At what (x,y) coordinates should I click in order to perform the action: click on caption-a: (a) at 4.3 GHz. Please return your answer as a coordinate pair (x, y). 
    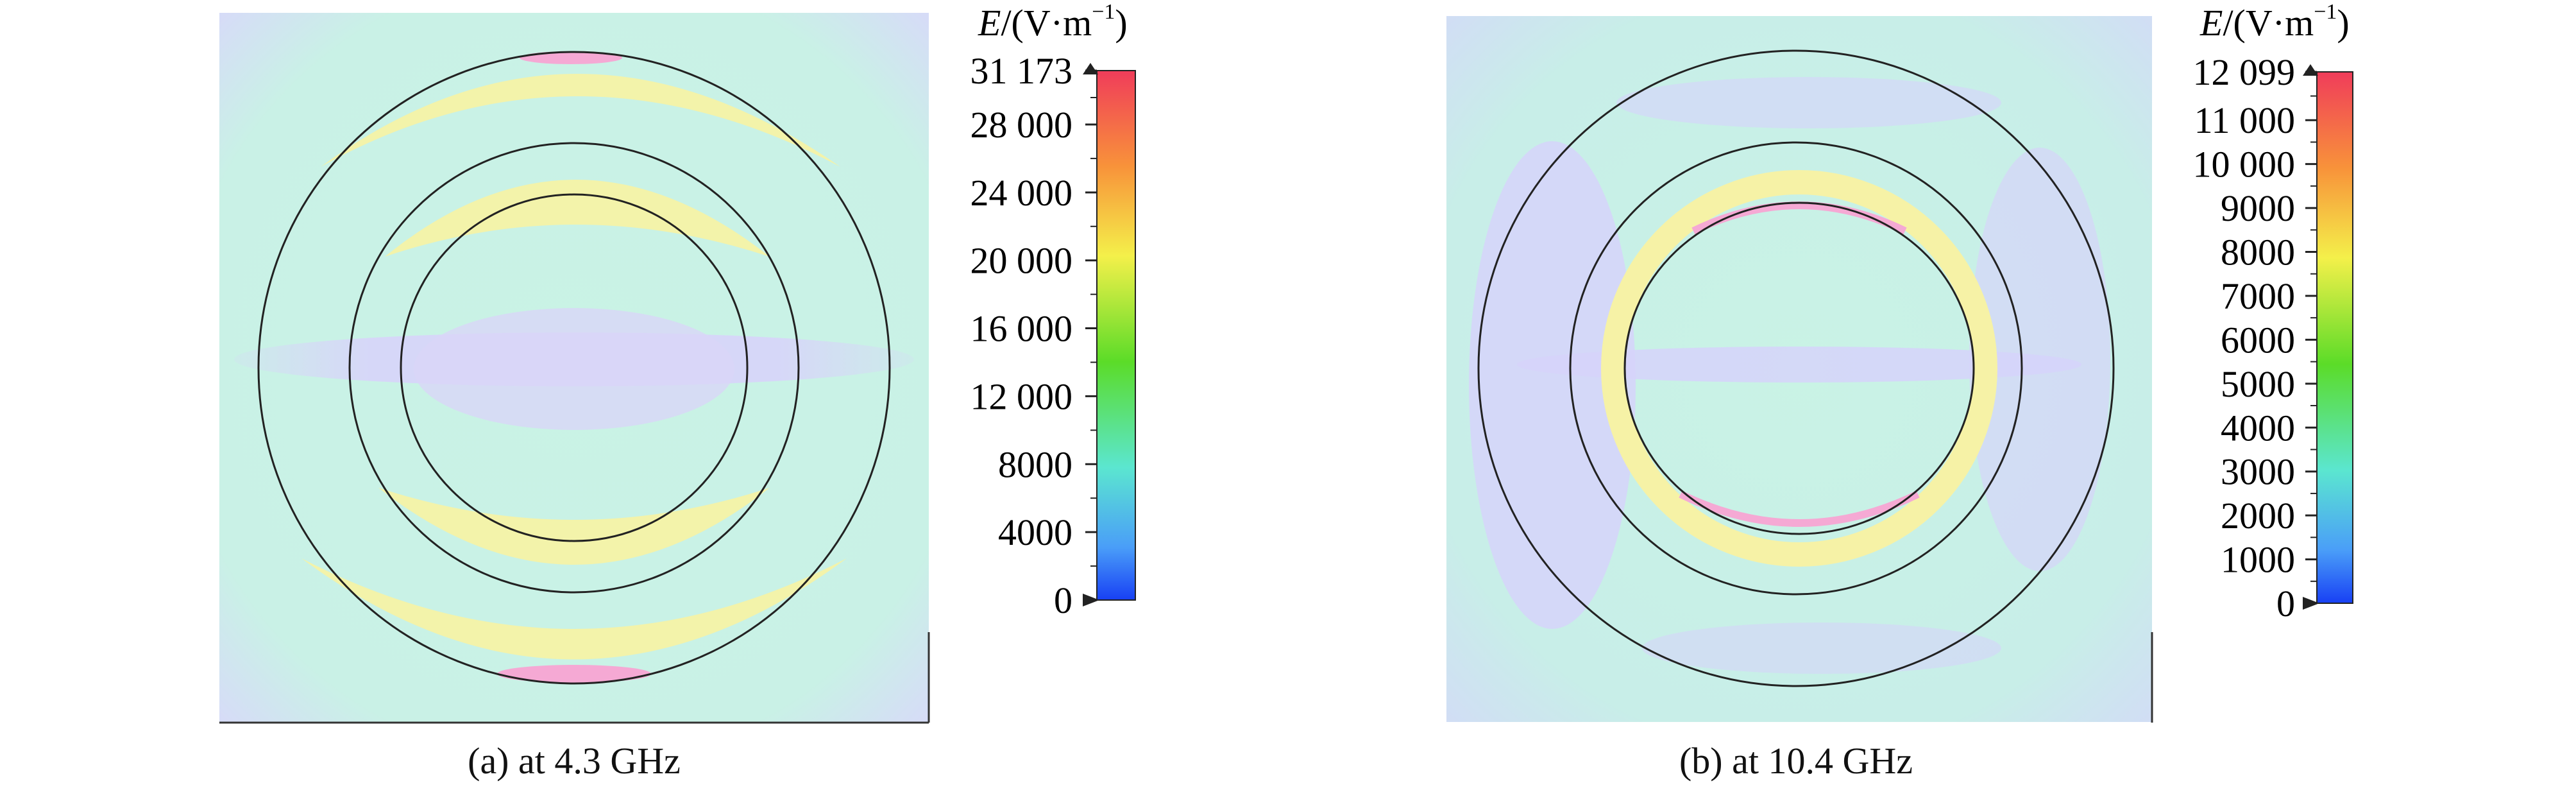
    Looking at the image, I should click on (574, 761).